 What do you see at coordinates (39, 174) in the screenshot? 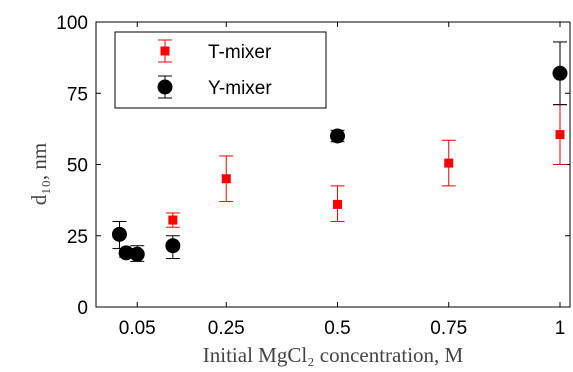
I see `y-axis-label: d₁₀, nm` at bounding box center [39, 174].